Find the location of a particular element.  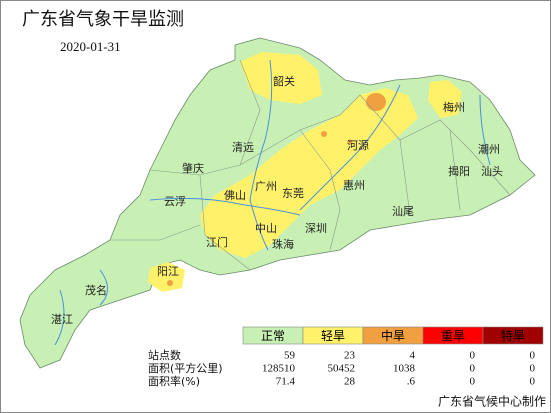

city-label: 潮州 is located at coordinates (489, 149).